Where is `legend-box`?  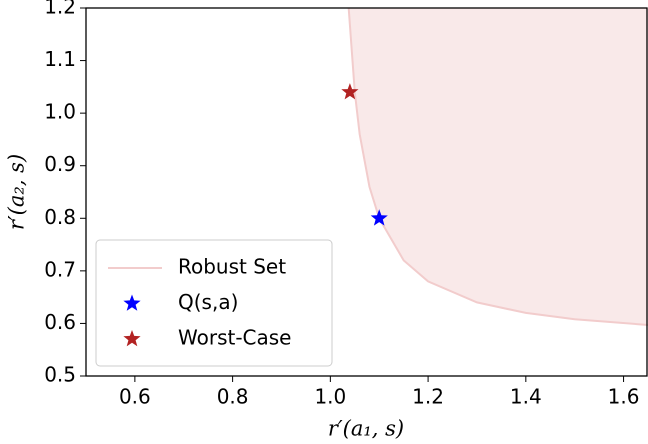
legend-box is located at coordinates (214, 303).